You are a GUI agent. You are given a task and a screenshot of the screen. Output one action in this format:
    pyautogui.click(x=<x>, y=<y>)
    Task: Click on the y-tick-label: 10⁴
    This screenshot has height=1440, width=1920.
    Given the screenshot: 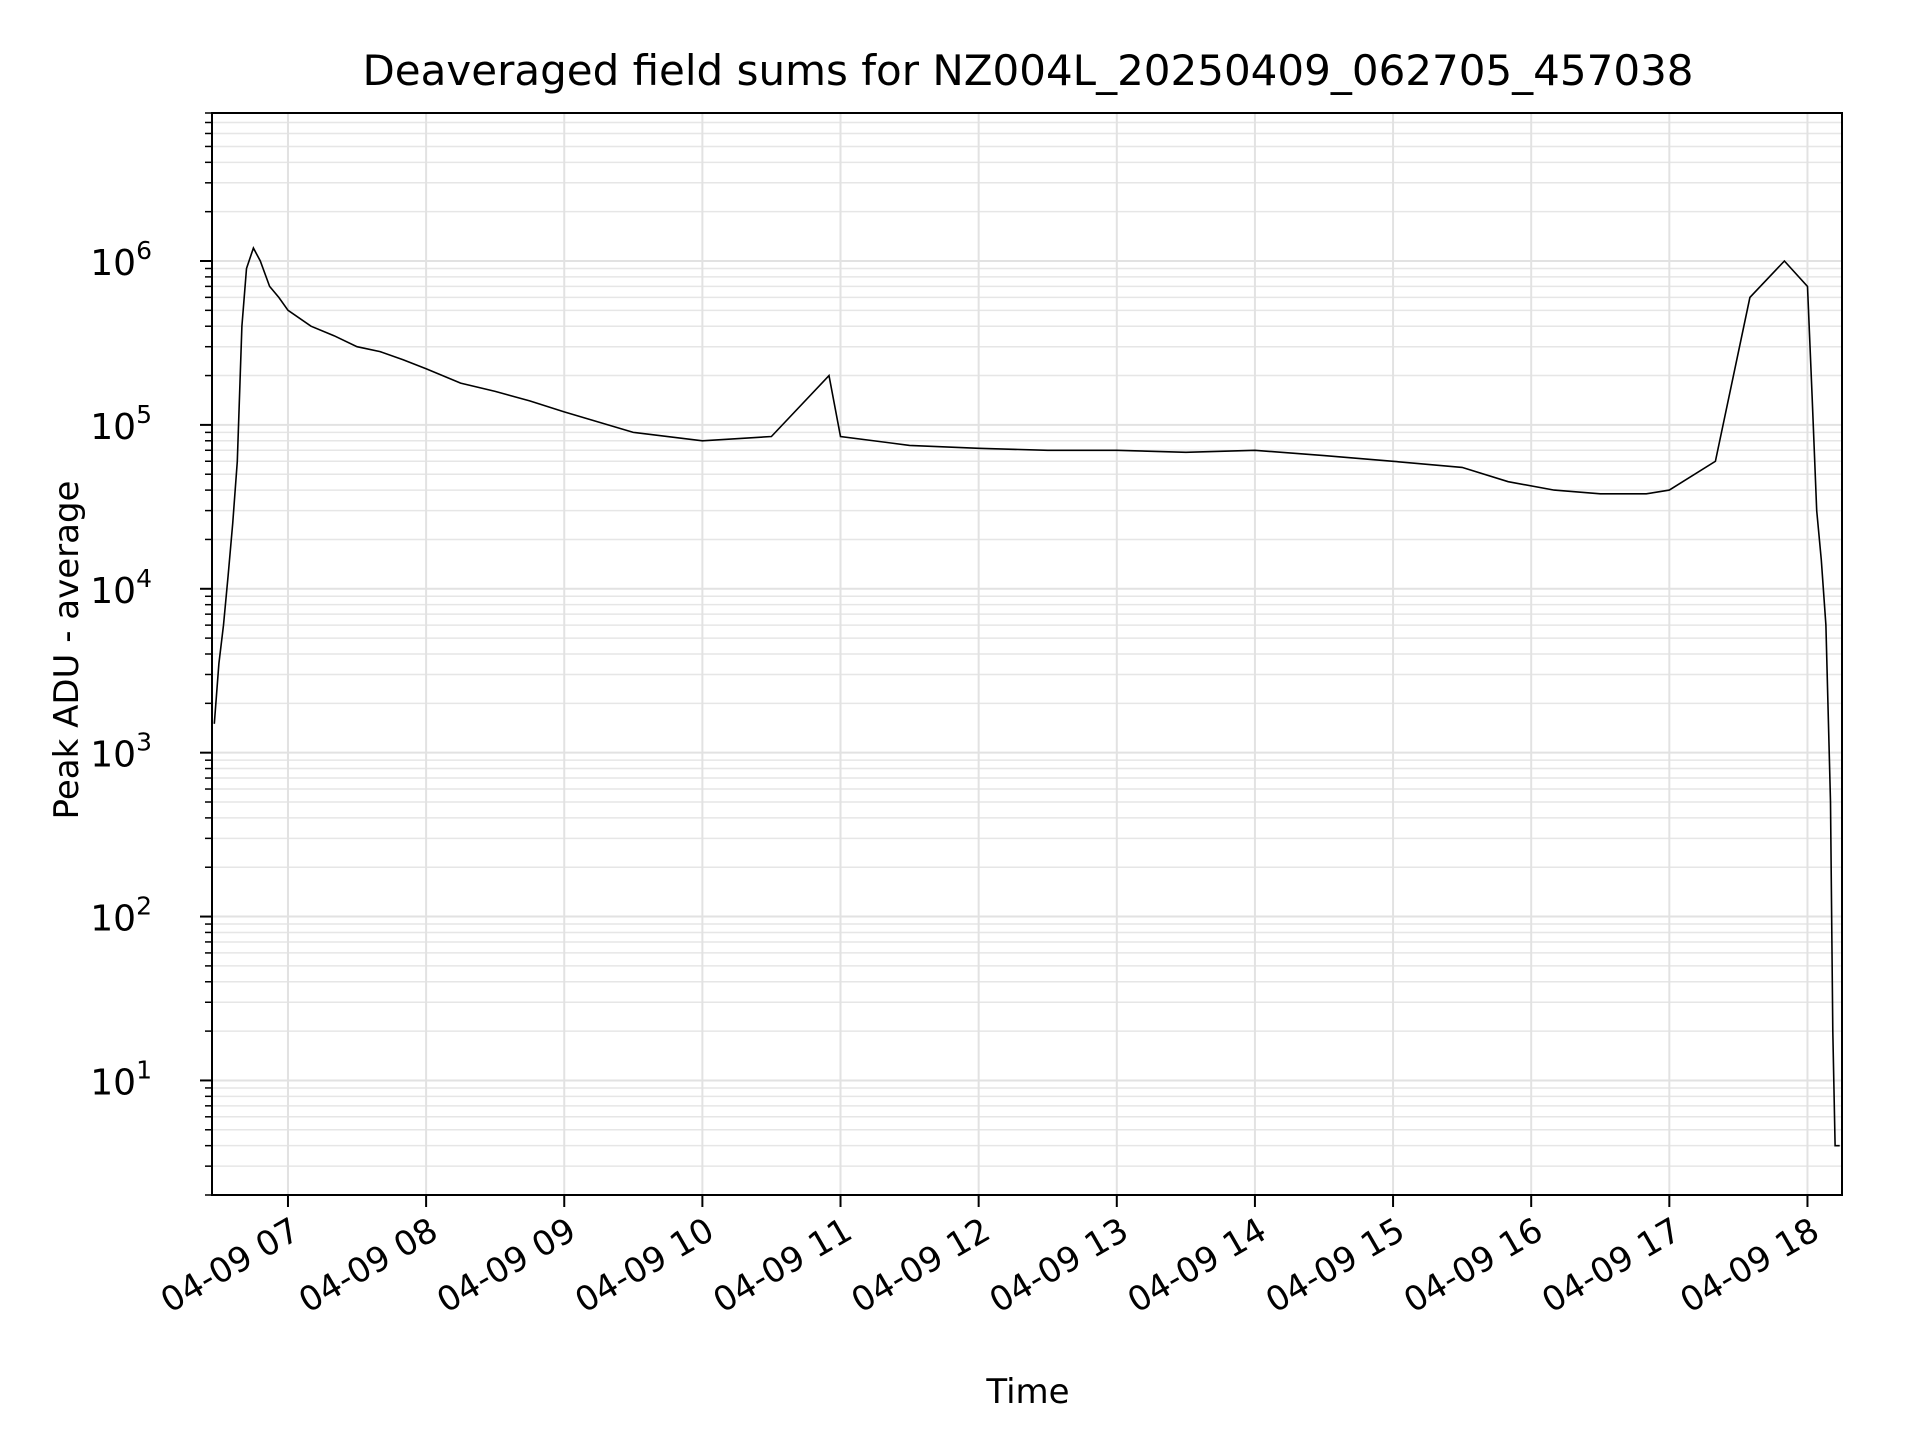 What is the action you would take?
    pyautogui.click(x=121, y=588)
    